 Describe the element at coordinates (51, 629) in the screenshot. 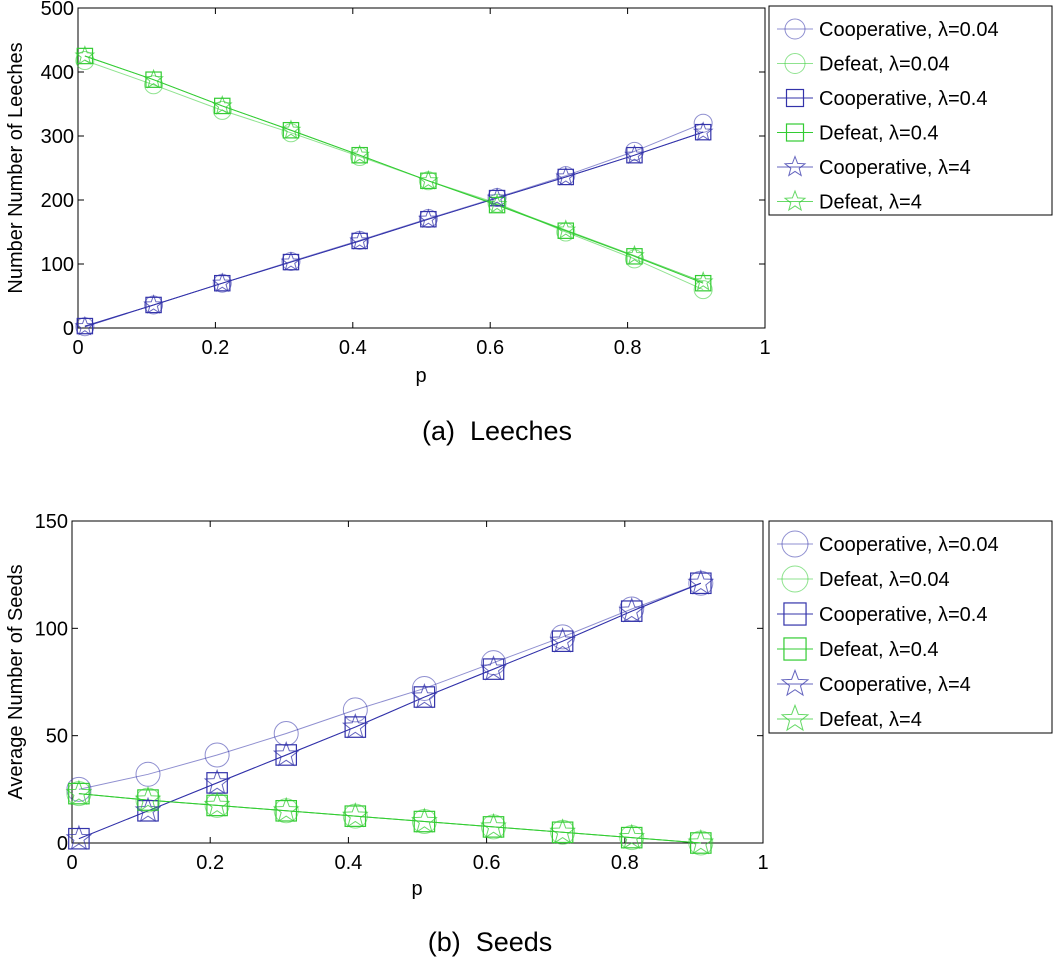

I see `y-tick-label: 100` at that location.